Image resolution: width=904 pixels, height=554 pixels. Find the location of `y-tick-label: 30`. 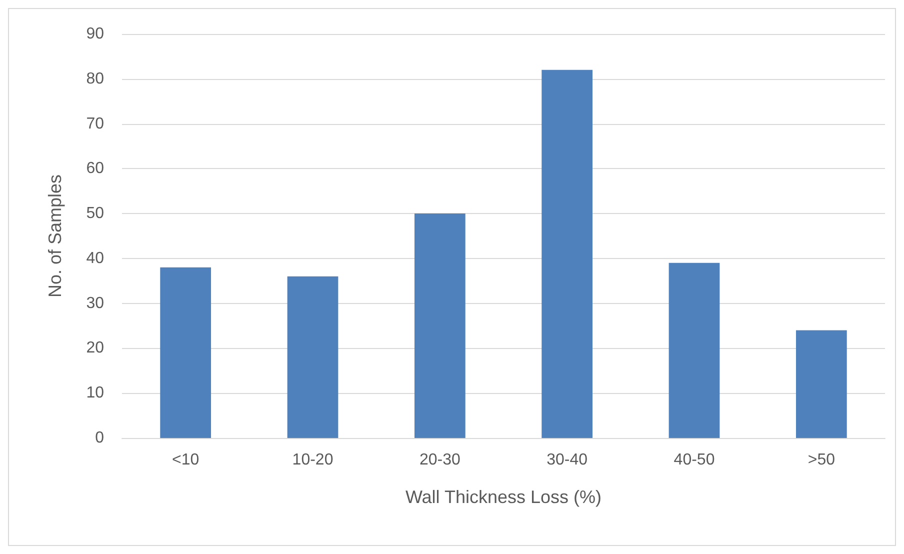

y-tick-label: 30 is located at coordinates (95, 303).